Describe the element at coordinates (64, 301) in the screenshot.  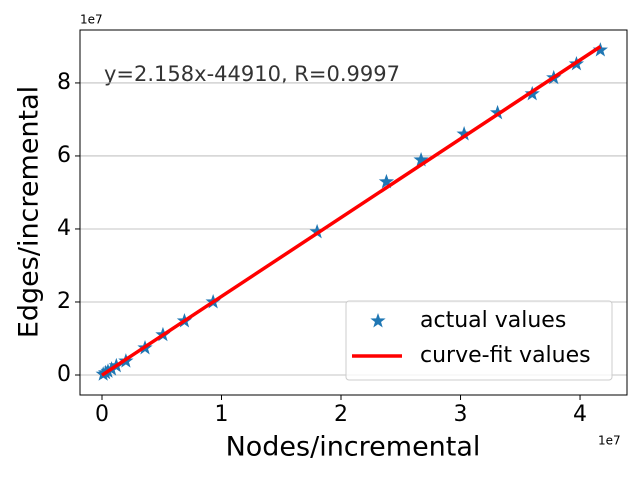
I see `y-tick-label: 2` at that location.